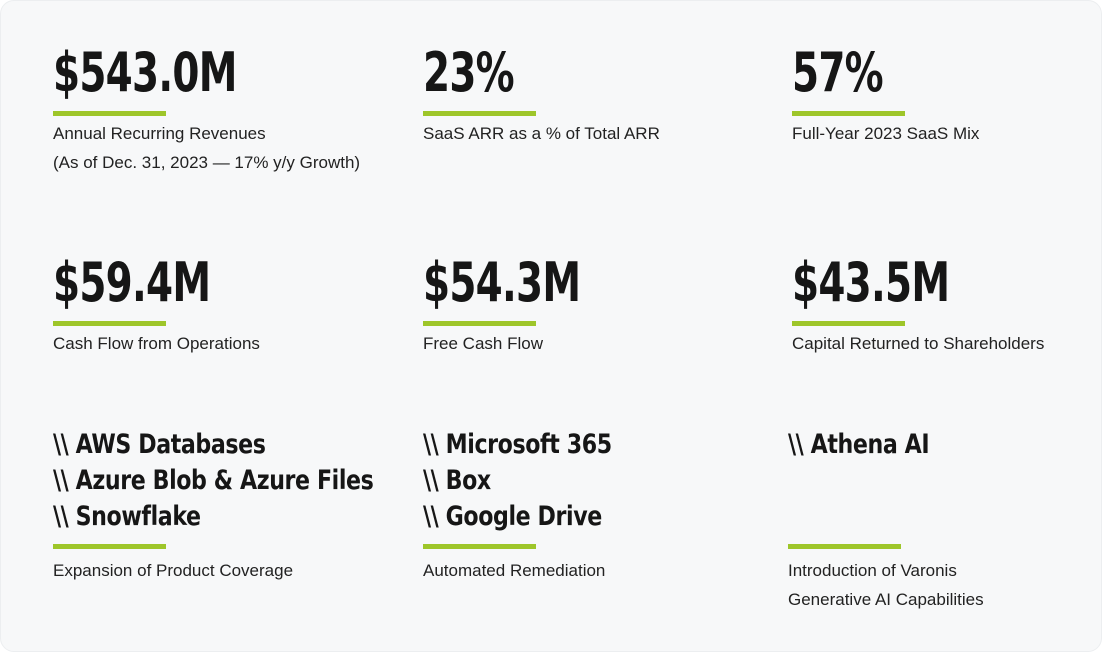  Describe the element at coordinates (156, 343) in the screenshot. I see `metric-label: Cash Flow from Operations` at that location.